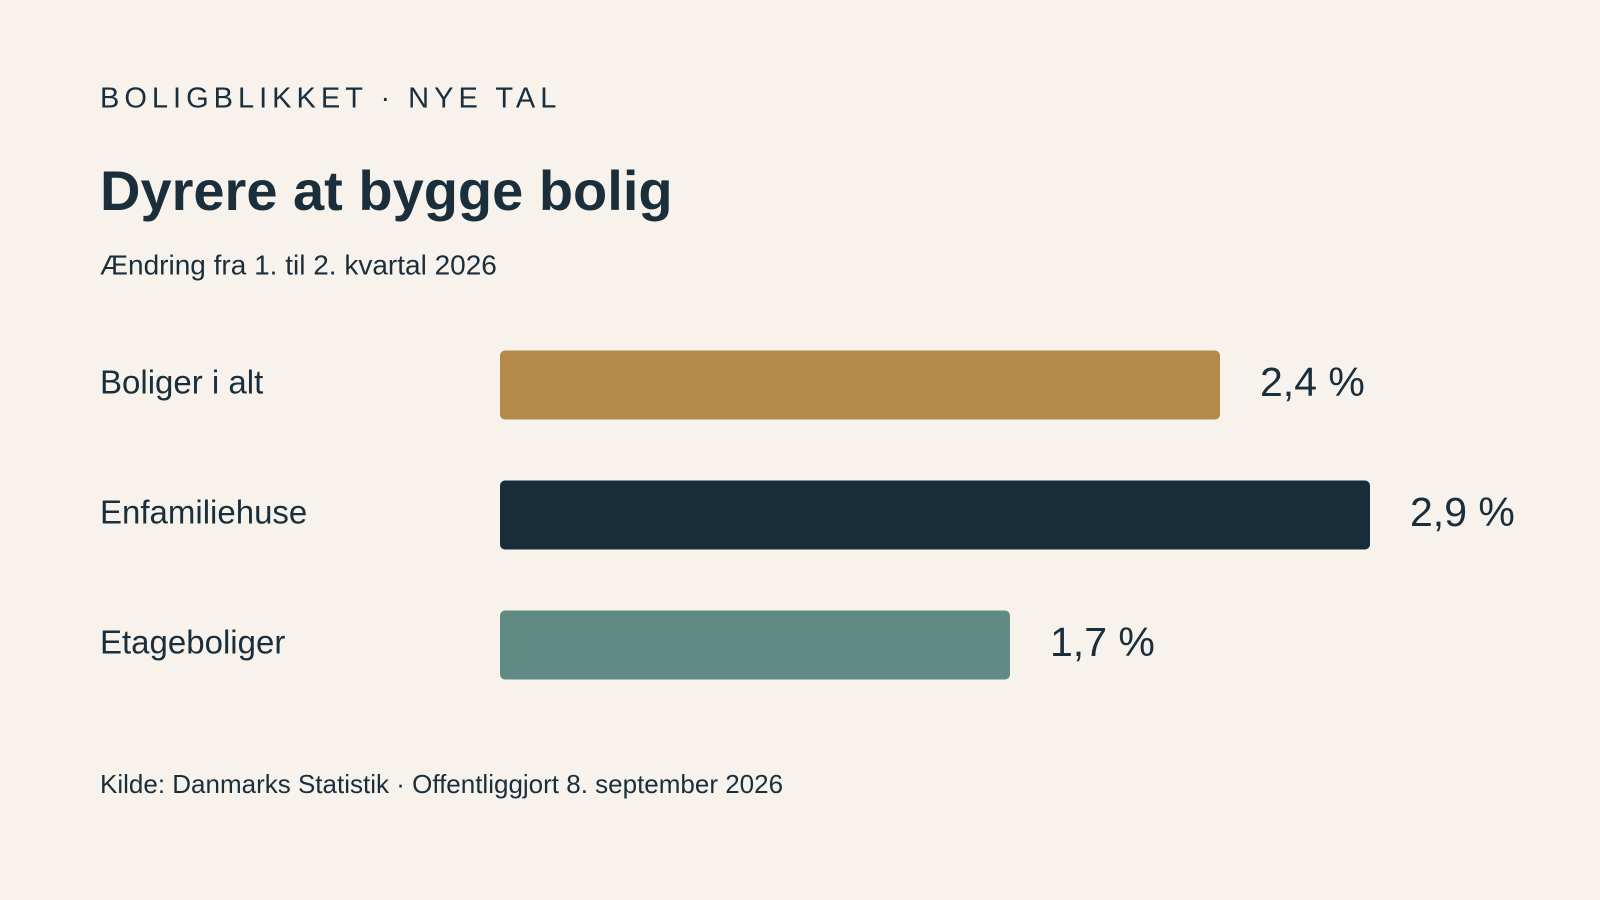 The image size is (1600, 900). I want to click on kicker: BOLIGBLIKKET · NYE TAL, so click(330, 99).